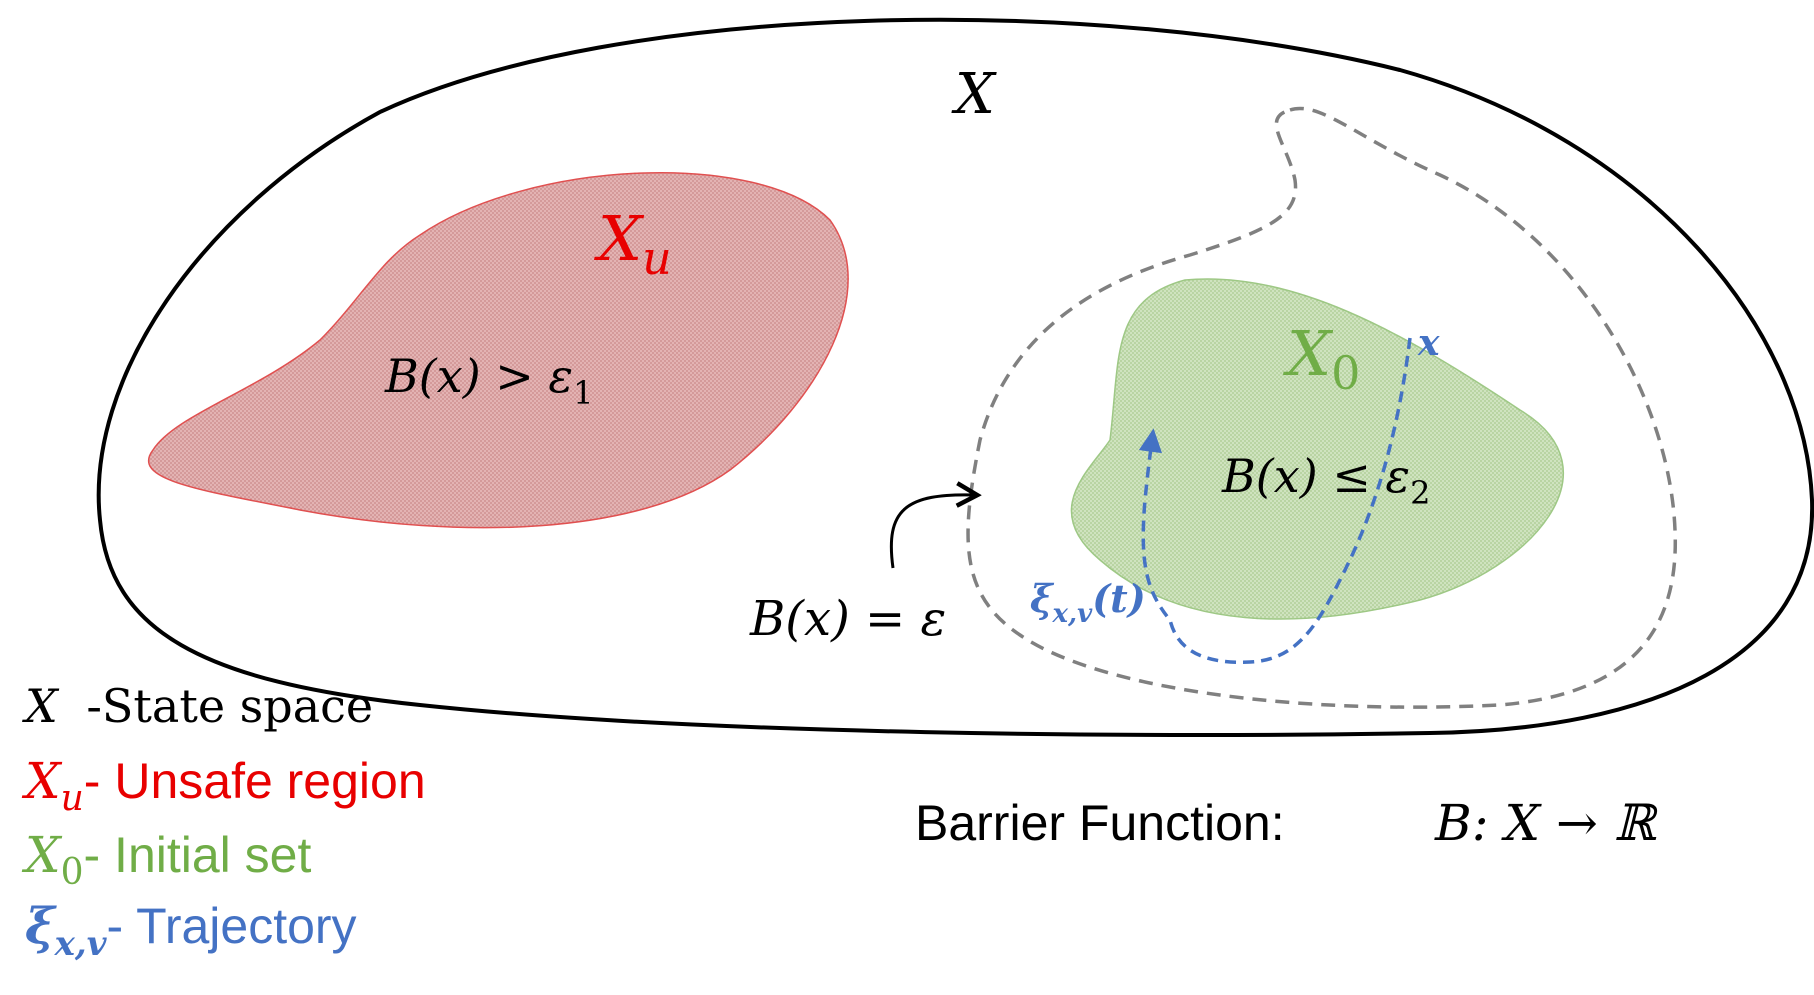 The width and height of the screenshot is (1814, 995). What do you see at coordinates (1428, 343) in the screenshot?
I see `trajectory-end-label: x` at bounding box center [1428, 343].